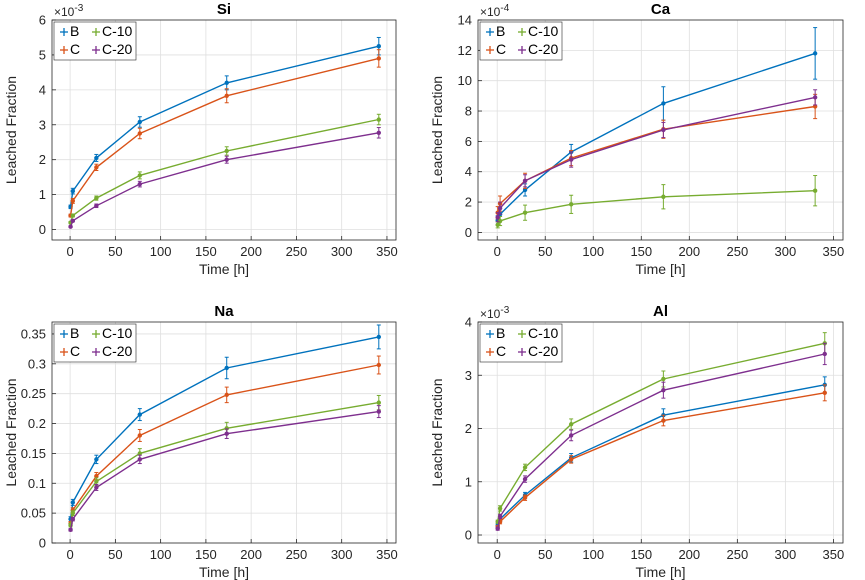 The width and height of the screenshot is (865, 580). I want to click on y-tick-label: 2, so click(42, 159).